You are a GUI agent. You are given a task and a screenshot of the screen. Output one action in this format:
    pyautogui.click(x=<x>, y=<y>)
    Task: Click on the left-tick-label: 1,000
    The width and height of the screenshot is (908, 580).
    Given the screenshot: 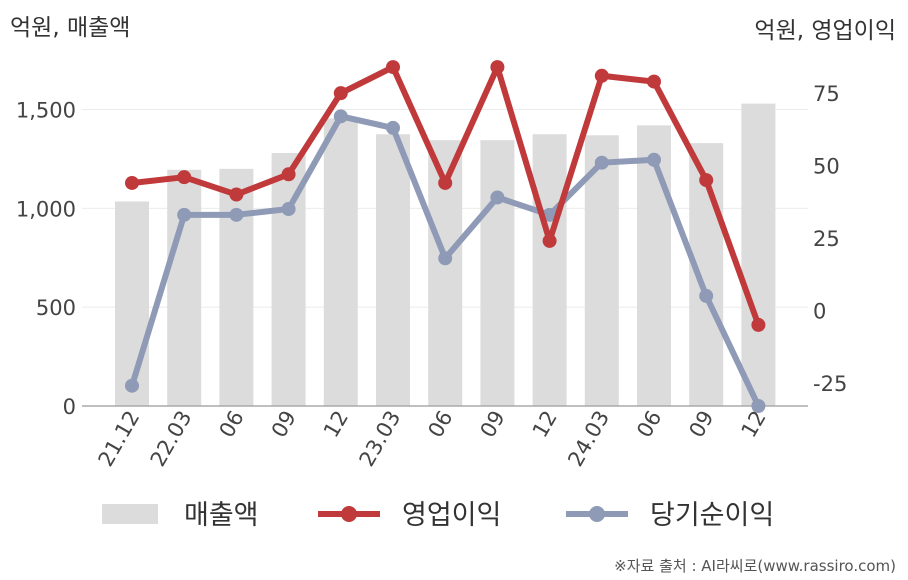 What is the action you would take?
    pyautogui.click(x=46, y=209)
    